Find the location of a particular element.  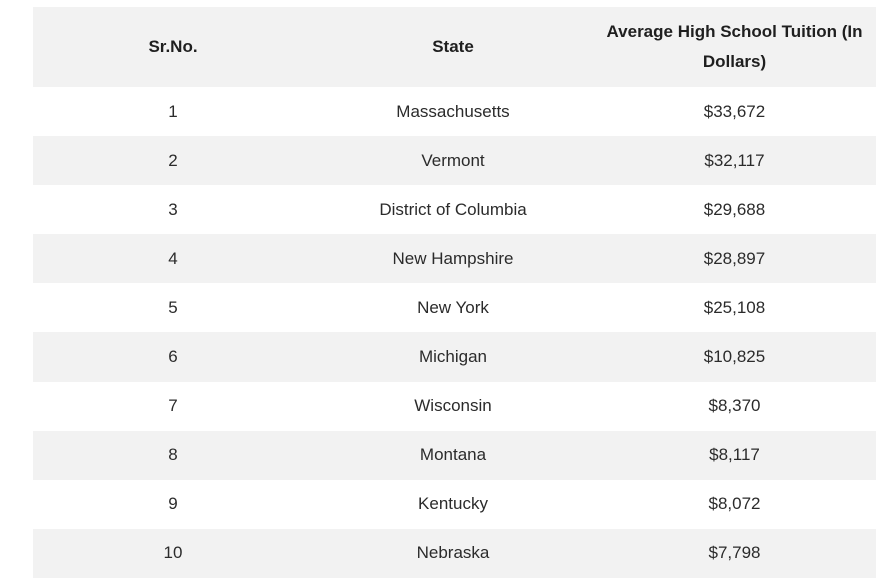

cell-sr-no: 9 is located at coordinates (173, 504).